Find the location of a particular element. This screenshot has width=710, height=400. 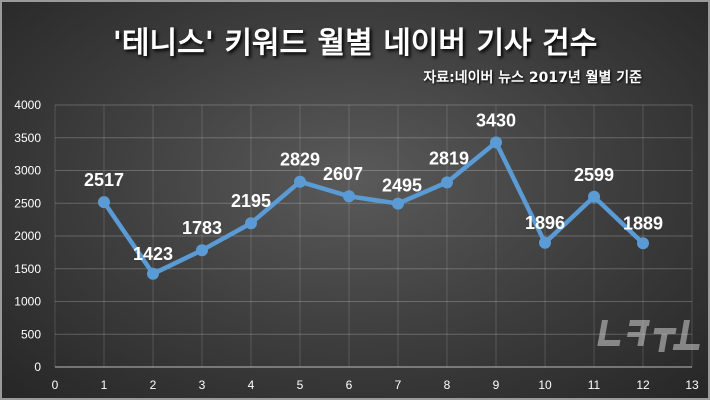

y-tick-label: 2500 is located at coordinates (27, 203).